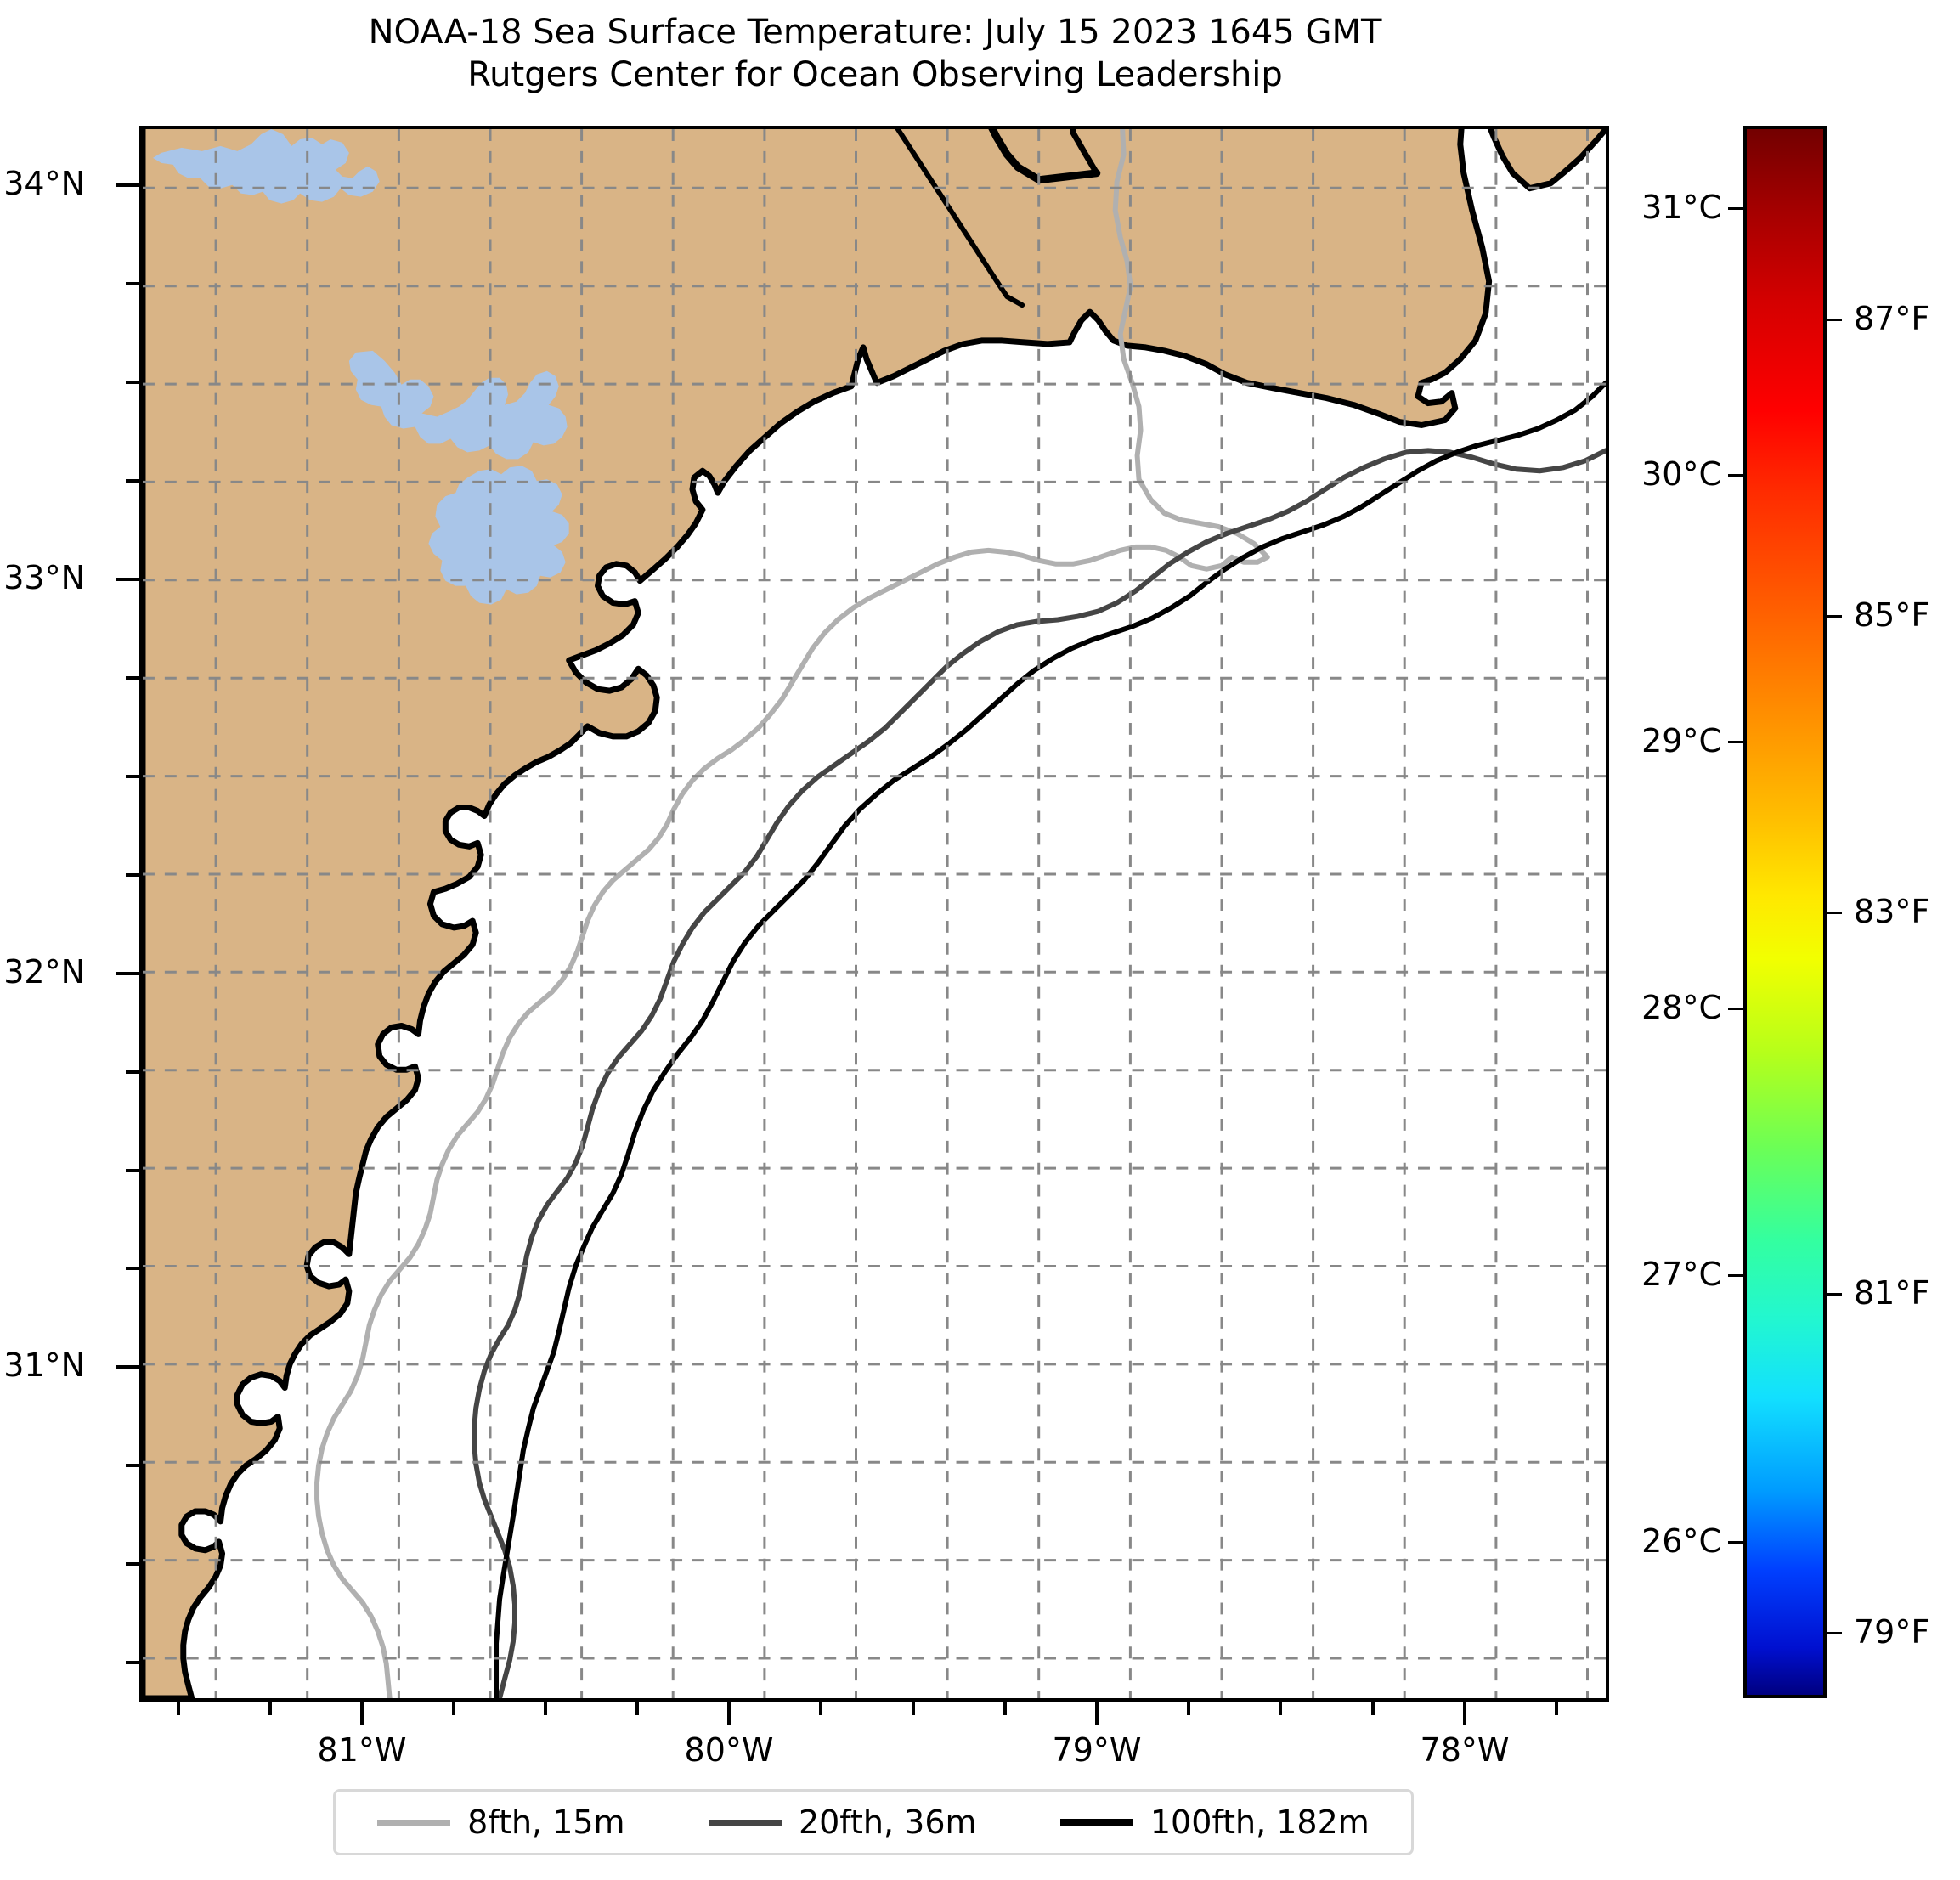 This screenshot has height=1880, width=1960. What do you see at coordinates (1044, 157) in the screenshot?
I see `coastline-path` at bounding box center [1044, 157].